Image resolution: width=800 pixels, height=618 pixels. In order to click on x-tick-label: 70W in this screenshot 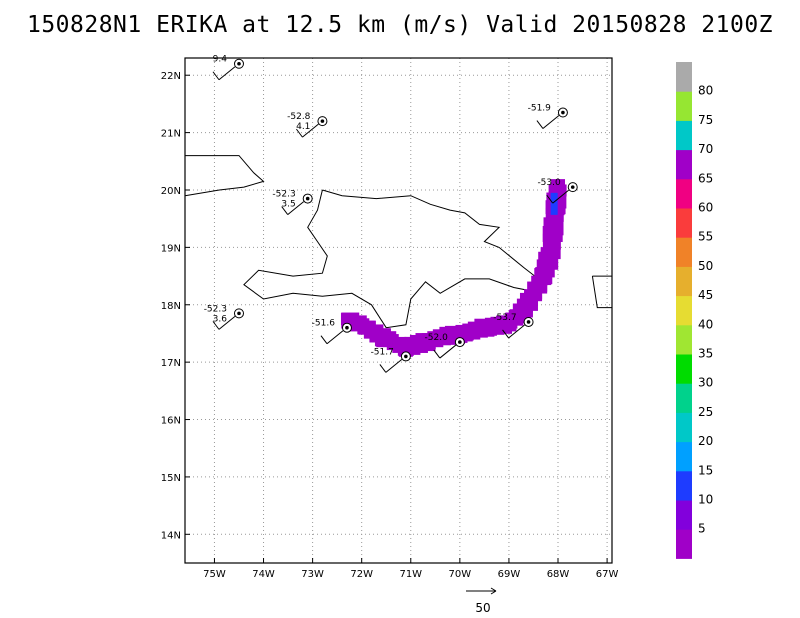, I will do `click(460, 574)`.